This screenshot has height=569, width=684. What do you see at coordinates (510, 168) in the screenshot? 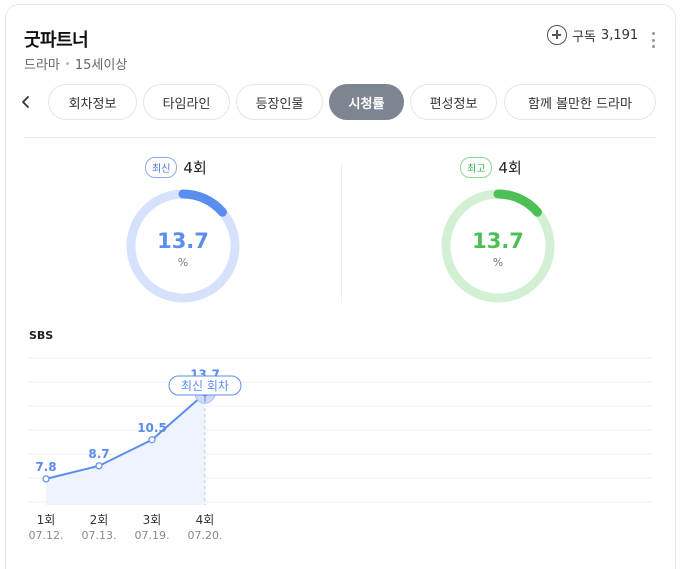
I see `best-episode: 4회` at bounding box center [510, 168].